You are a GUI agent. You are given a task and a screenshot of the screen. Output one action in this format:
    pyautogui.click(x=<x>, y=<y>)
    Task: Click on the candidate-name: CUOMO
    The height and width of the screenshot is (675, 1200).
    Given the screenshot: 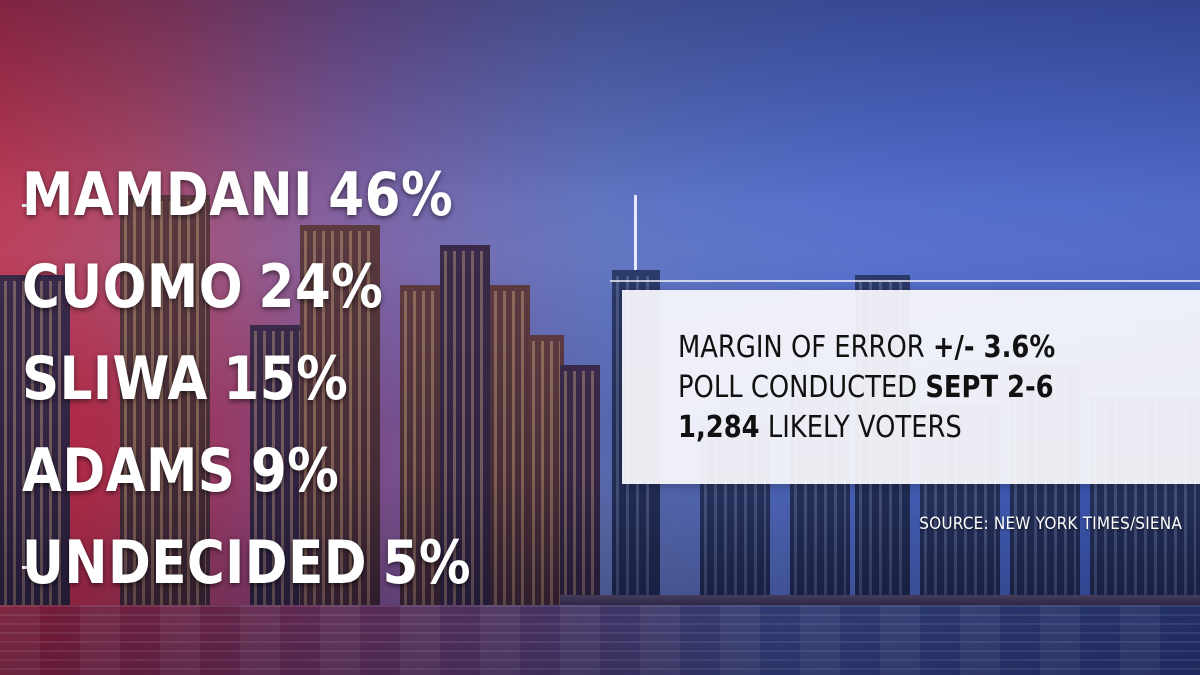 What is the action you would take?
    pyautogui.click(x=133, y=287)
    